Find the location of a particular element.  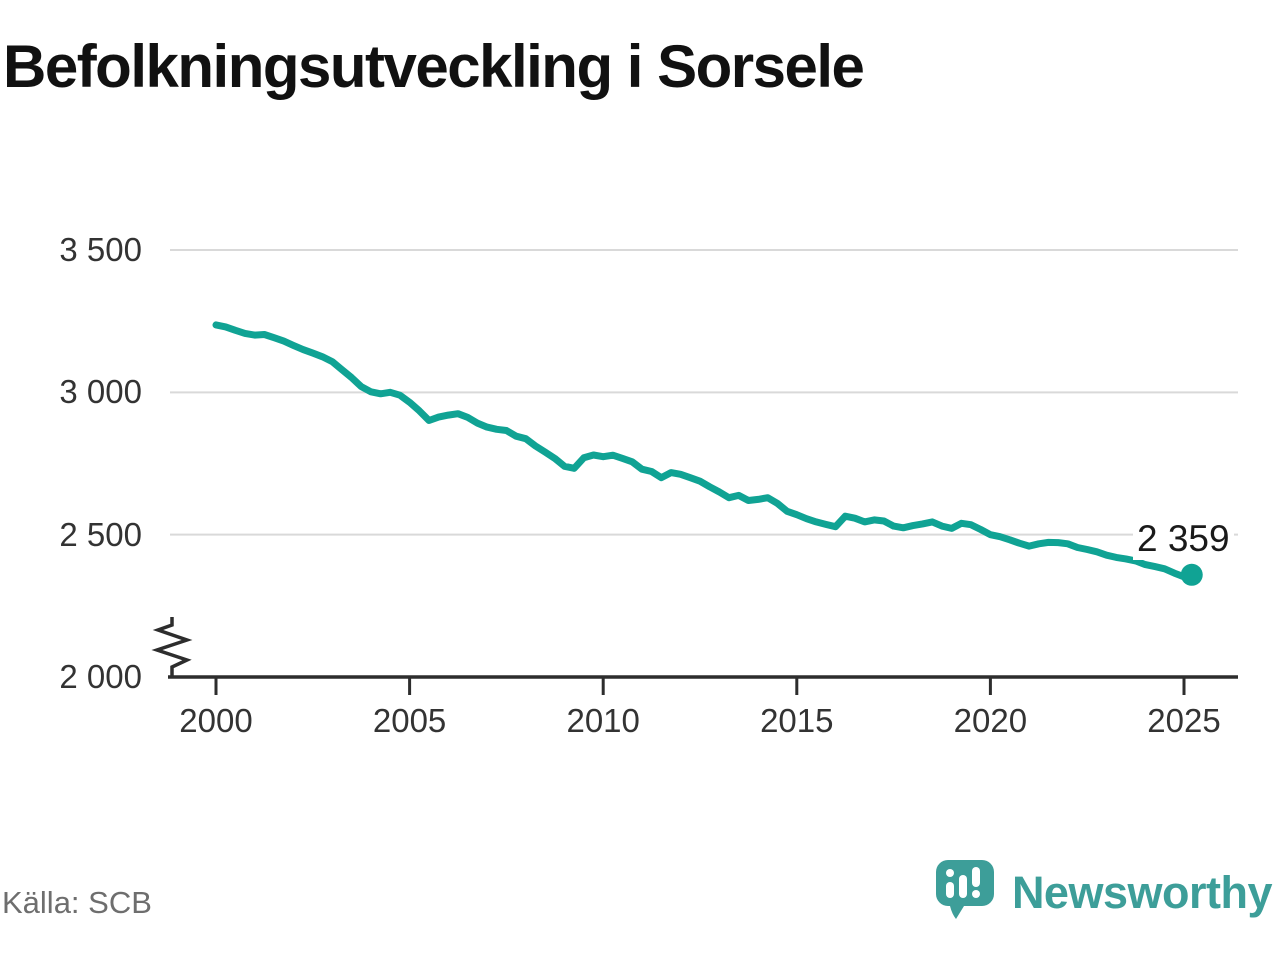

y-tick-label: 2 000 is located at coordinates (100, 676).